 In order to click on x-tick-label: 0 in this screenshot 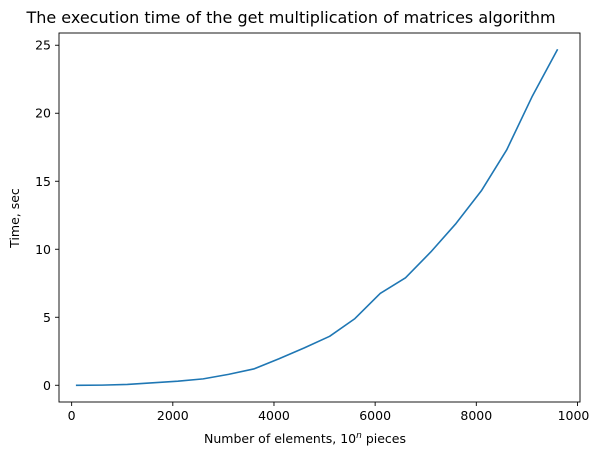, I will do `click(72, 415)`.